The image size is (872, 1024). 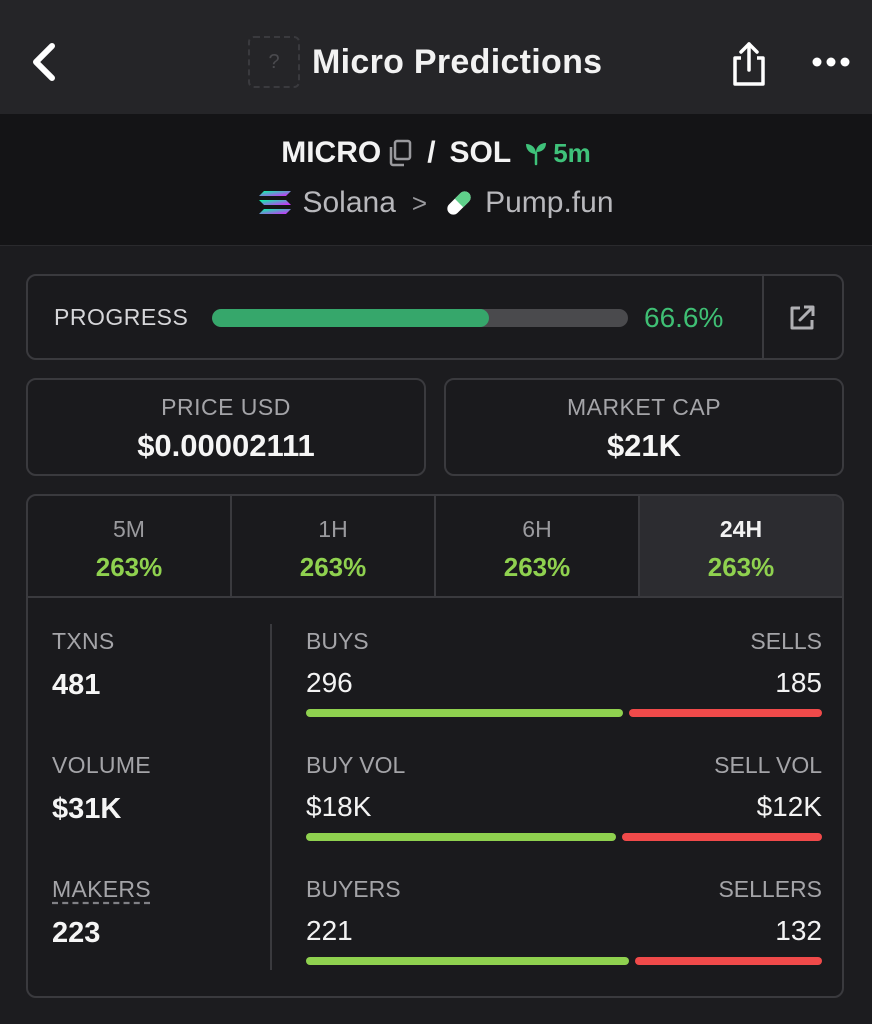 What do you see at coordinates (480, 152) in the screenshot?
I see `quote-symbol: SOL` at bounding box center [480, 152].